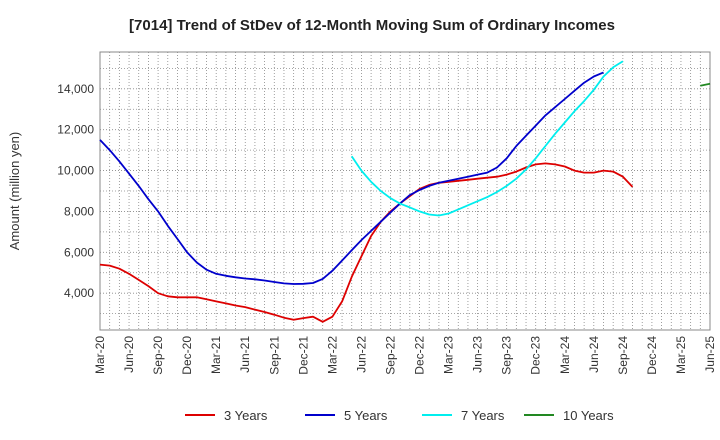 The image size is (720, 440). Describe the element at coordinates (75, 191) in the screenshot. I see `y-axis-ticks: 4,000 6,000 8,000 10,000 12,000 14,000` at that location.